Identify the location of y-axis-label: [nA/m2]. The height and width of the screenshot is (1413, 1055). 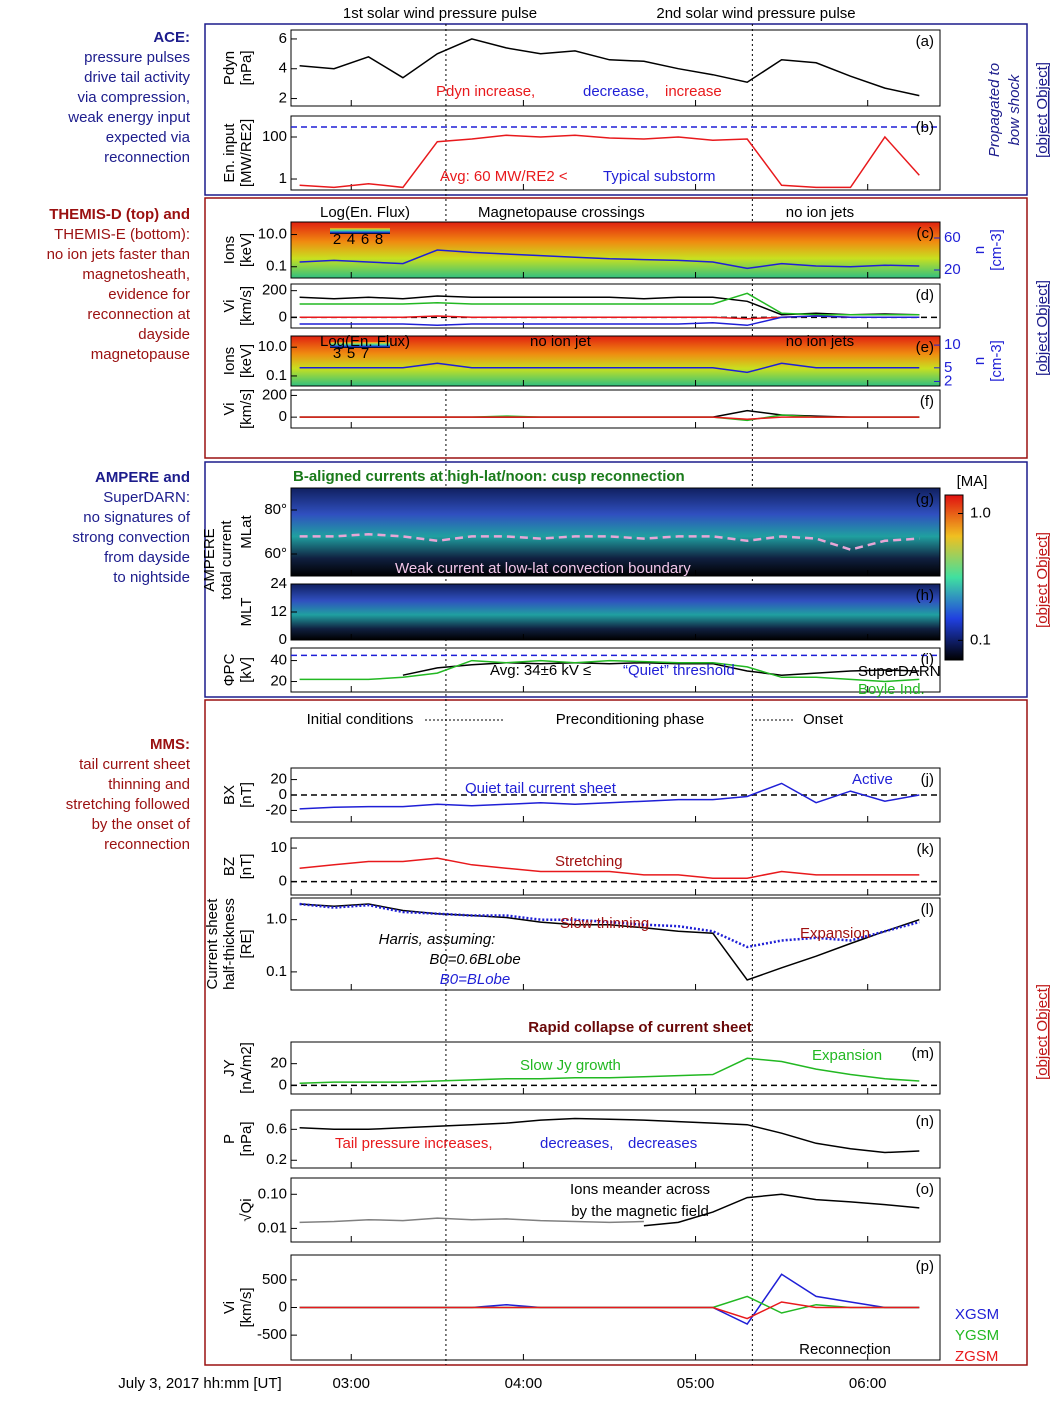
(246, 1068).